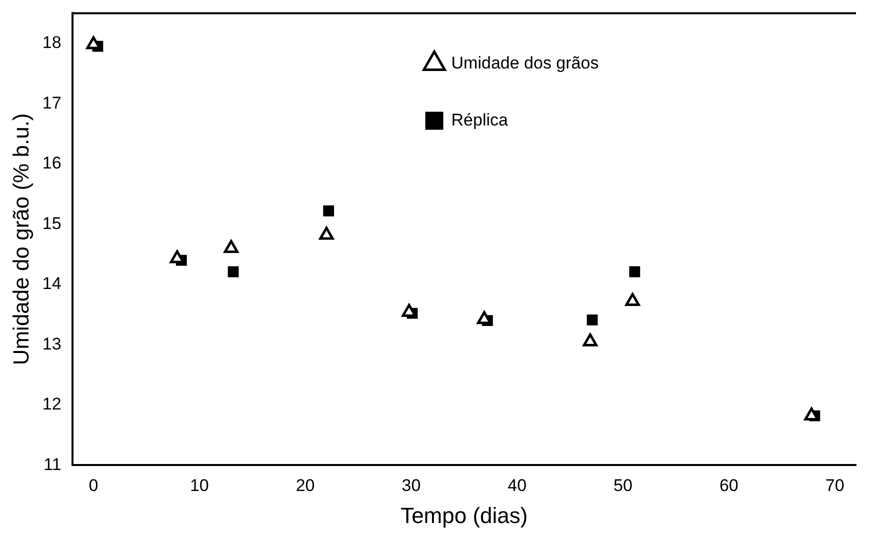 This screenshot has height=539, width=881. Describe the element at coordinates (623, 486) in the screenshot. I see `x-tick-label: 50` at that location.